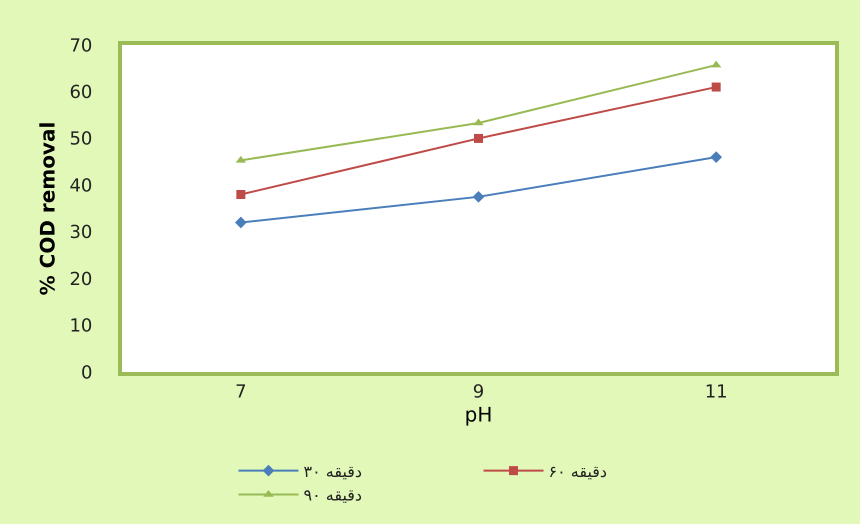 Image resolution: width=860 pixels, height=524 pixels. Describe the element at coordinates (241, 392) in the screenshot. I see `x-tick-label: 7` at that location.